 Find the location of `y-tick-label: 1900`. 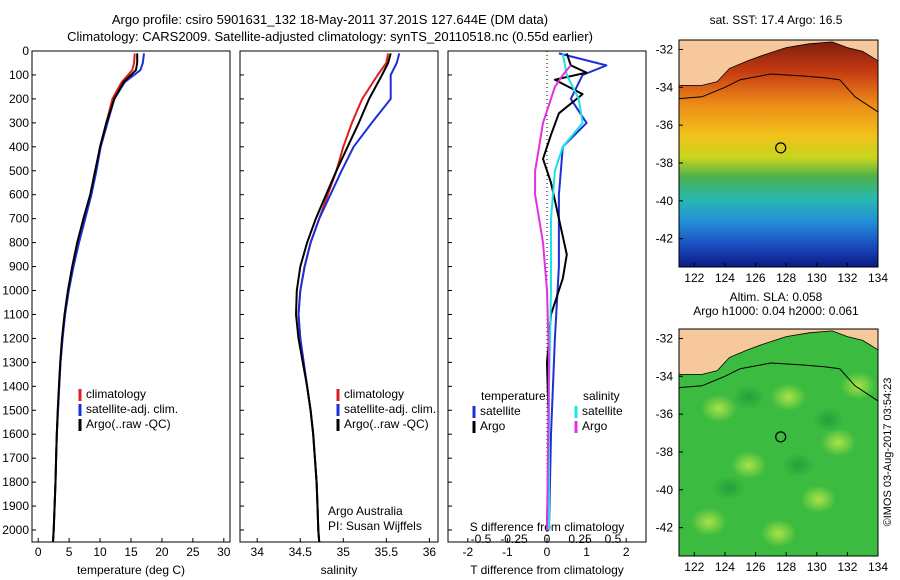

y-tick-label: 1900 is located at coordinates (15, 506).